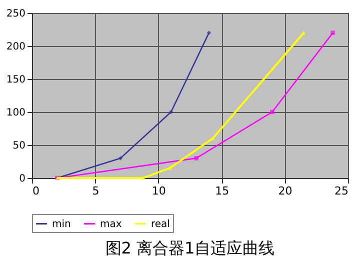  Describe the element at coordinates (16, 113) in the screenshot. I see `y-tick-label: 100` at that location.